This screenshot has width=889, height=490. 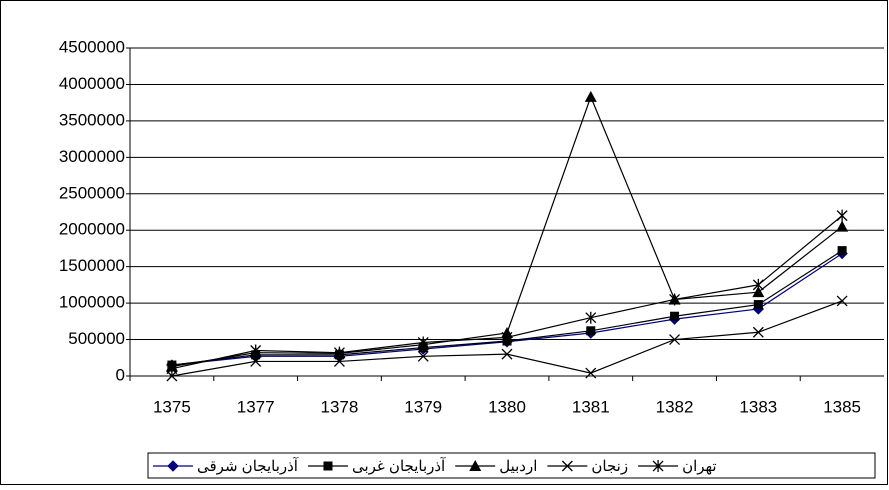 What do you see at coordinates (92, 119) in the screenshot?
I see `y-tick-label: 3500000` at bounding box center [92, 119].